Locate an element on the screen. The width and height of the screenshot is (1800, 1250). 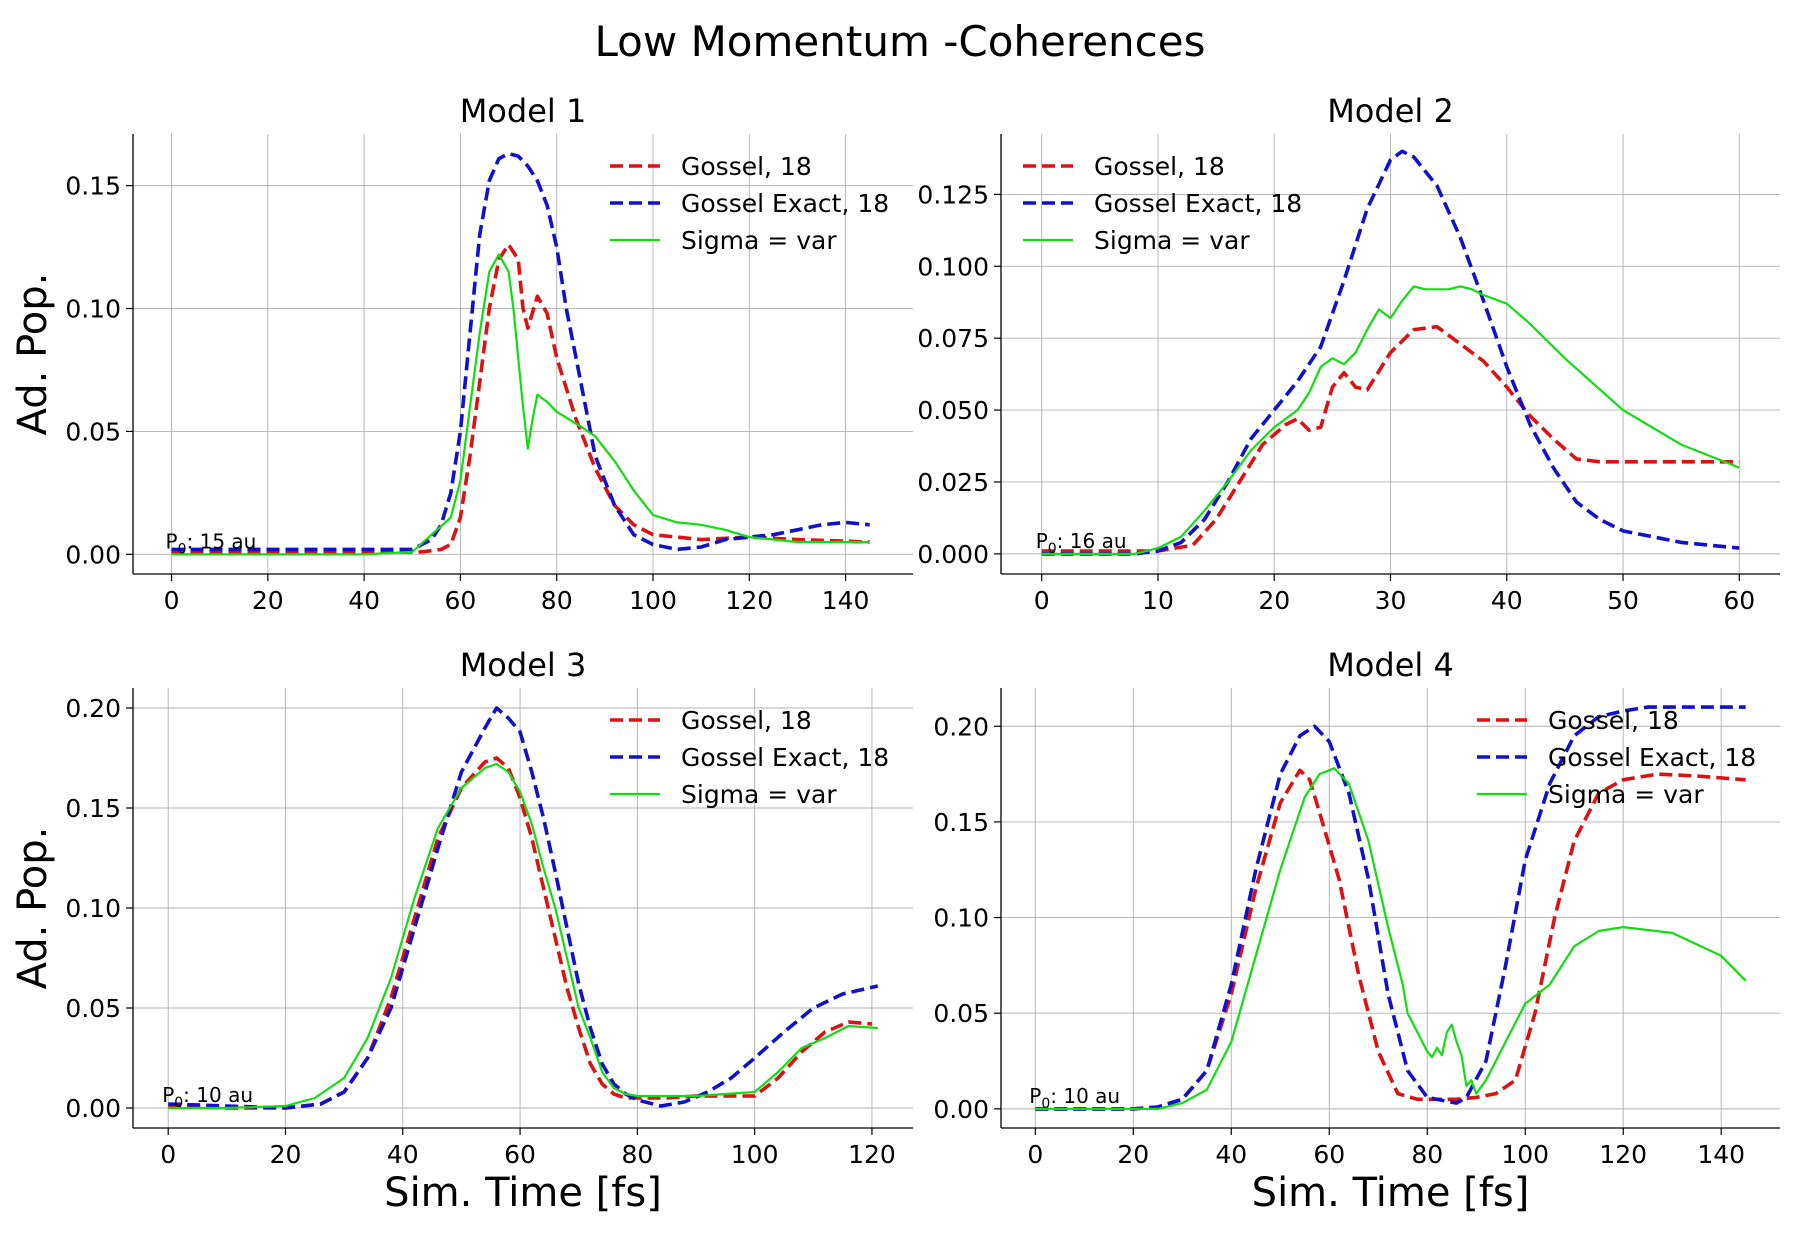
x-tick-label: 10 is located at coordinates (1158, 600).